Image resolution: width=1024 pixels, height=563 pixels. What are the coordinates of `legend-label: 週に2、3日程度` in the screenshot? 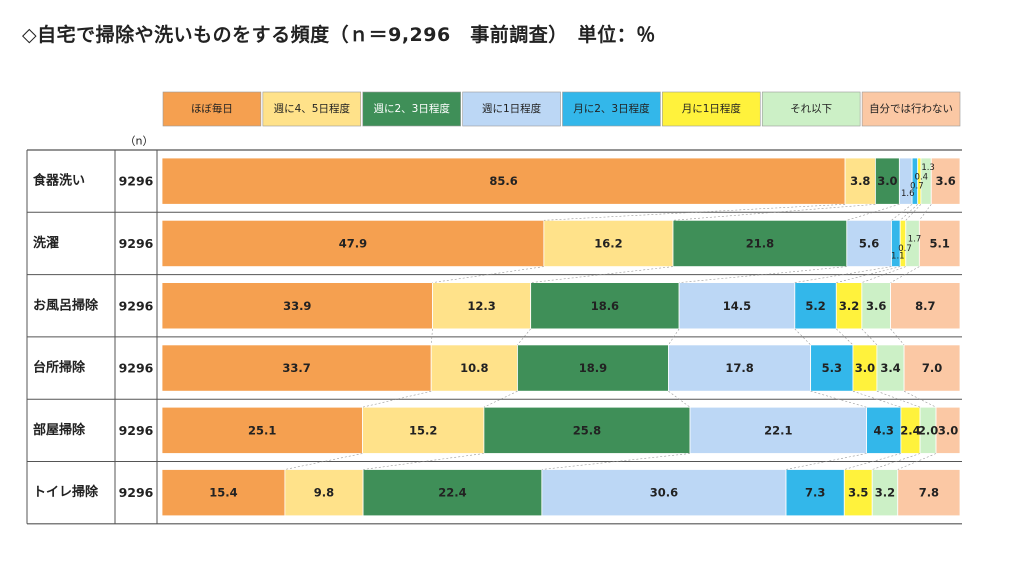 It's located at (412, 108).